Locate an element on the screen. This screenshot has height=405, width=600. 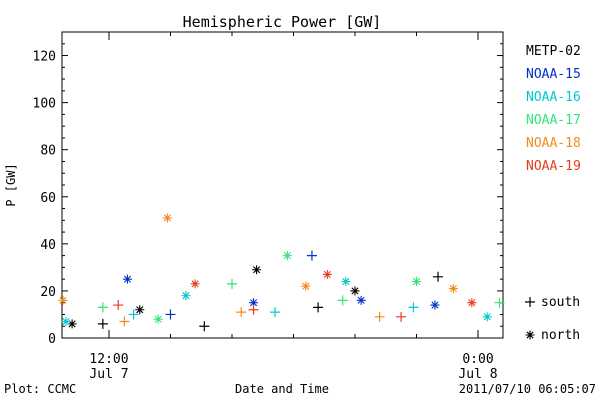
marker-legend-label: north is located at coordinates (560, 335).